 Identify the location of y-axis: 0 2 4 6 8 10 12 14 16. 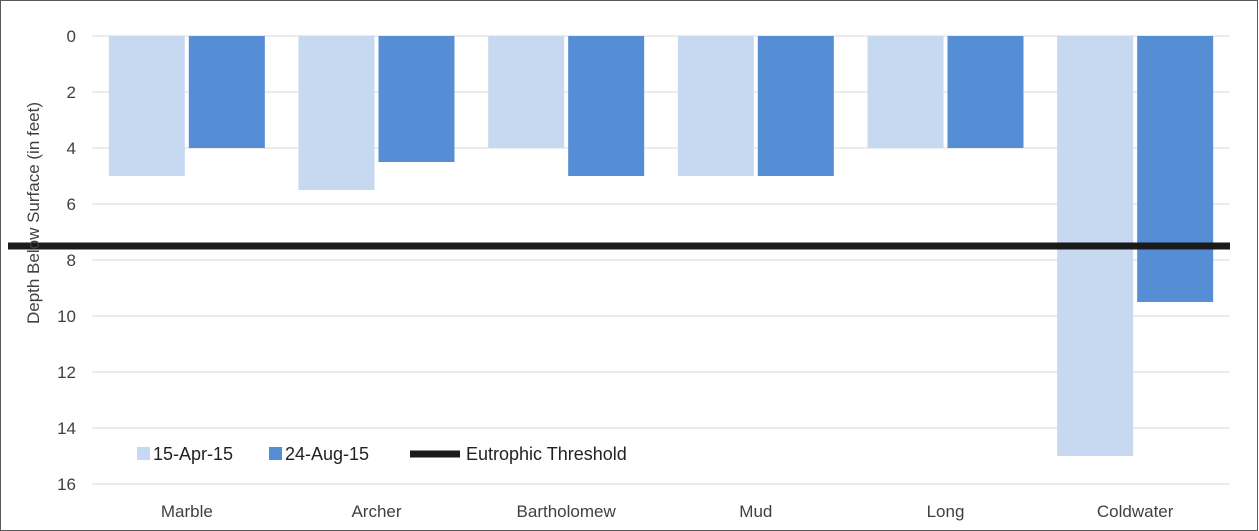
(66, 260).